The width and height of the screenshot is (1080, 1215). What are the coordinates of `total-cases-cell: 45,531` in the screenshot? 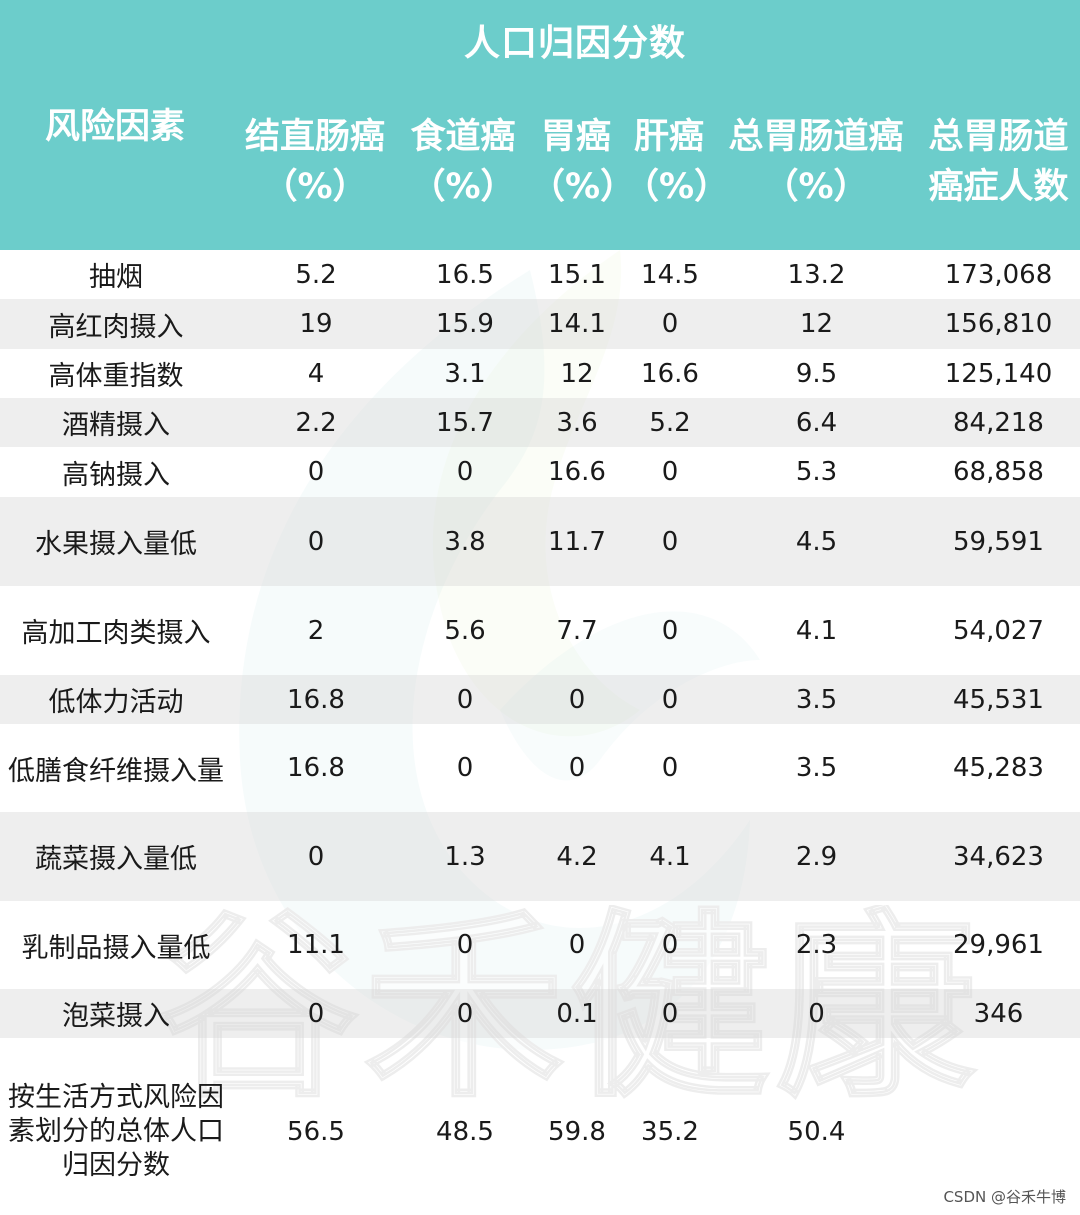 It's located at (998, 699).